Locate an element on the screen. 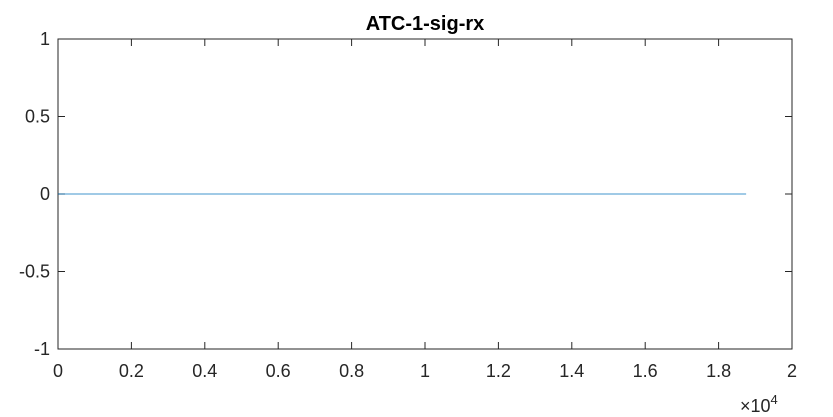  x-tick-label: 2 is located at coordinates (792, 371).